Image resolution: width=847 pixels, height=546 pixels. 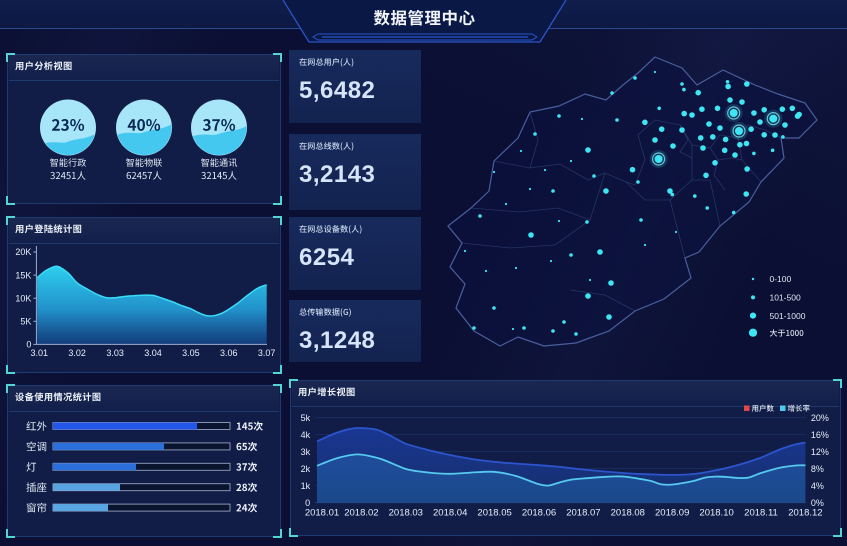 I want to click on svg-text: 20%, so click(x=820, y=418).